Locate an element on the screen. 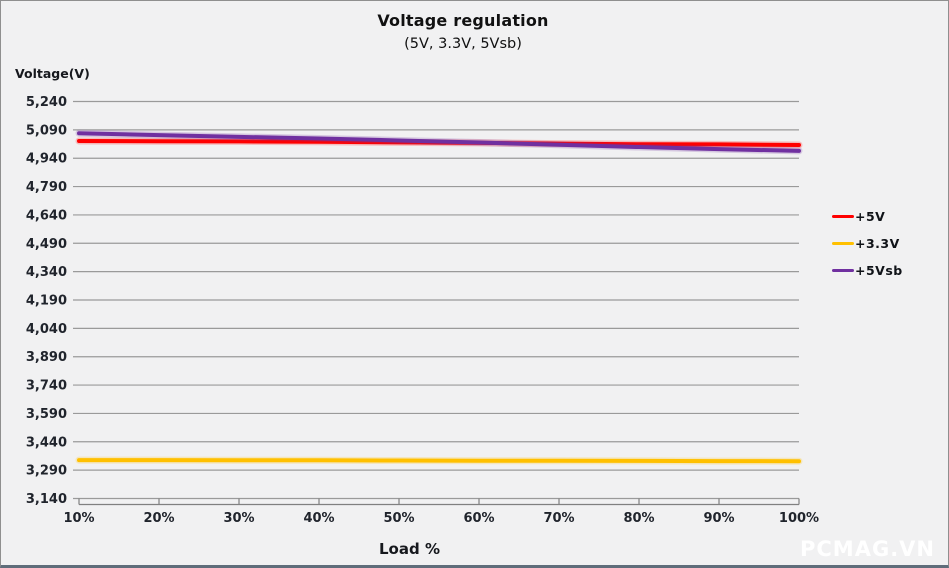 Image resolution: width=949 pixels, height=568 pixels. y-tick-label: 4,790 is located at coordinates (46, 187).